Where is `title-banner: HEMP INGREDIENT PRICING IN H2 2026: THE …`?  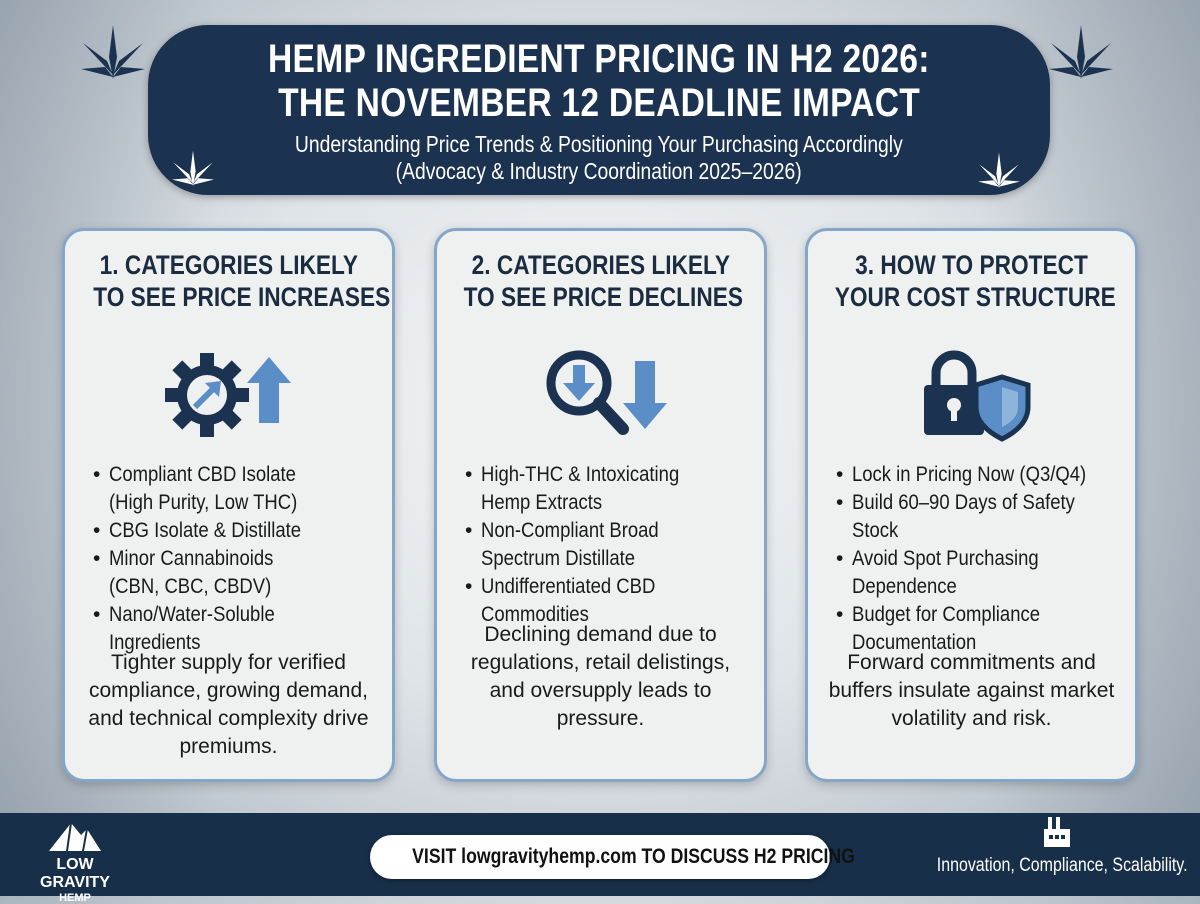
title-banner: HEMP INGREDIENT PRICING IN H2 2026: THE … is located at coordinates (599, 110).